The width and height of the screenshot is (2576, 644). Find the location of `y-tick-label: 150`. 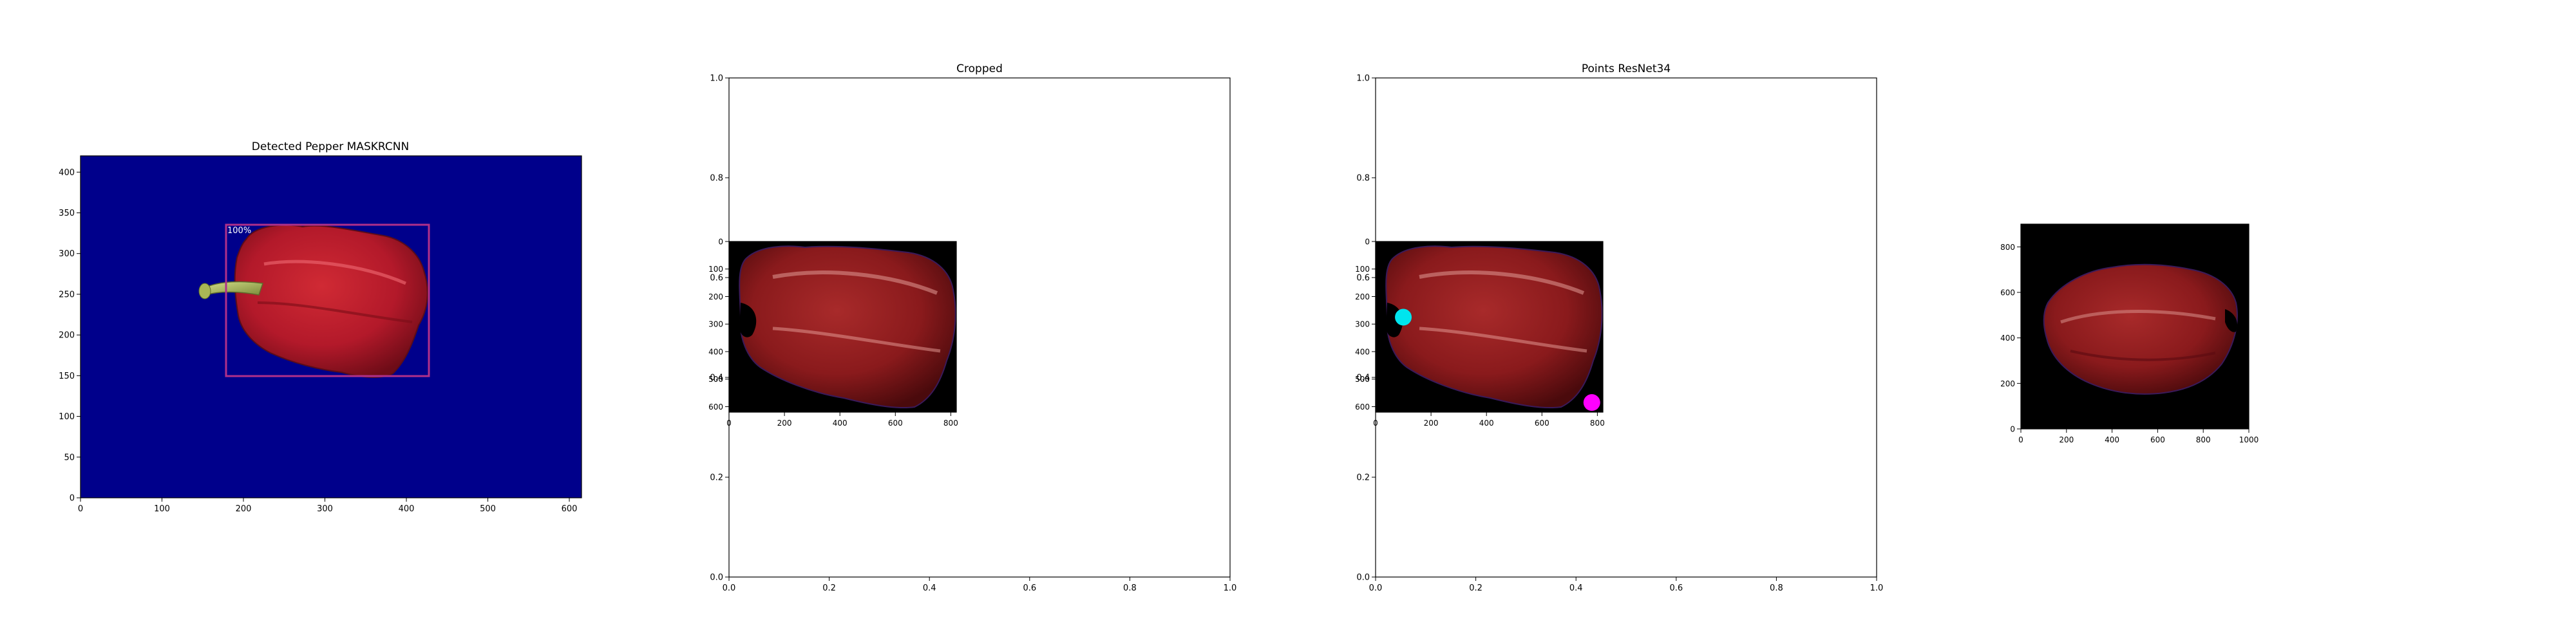

y-tick-label: 150 is located at coordinates (67, 377).